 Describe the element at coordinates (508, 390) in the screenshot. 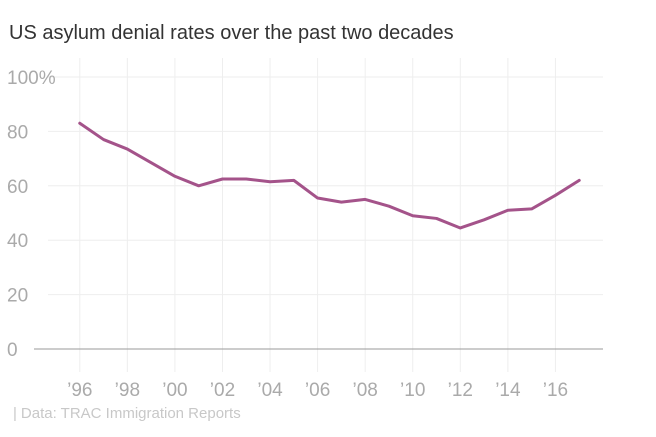

I see `x-tick-label: ’14` at that location.